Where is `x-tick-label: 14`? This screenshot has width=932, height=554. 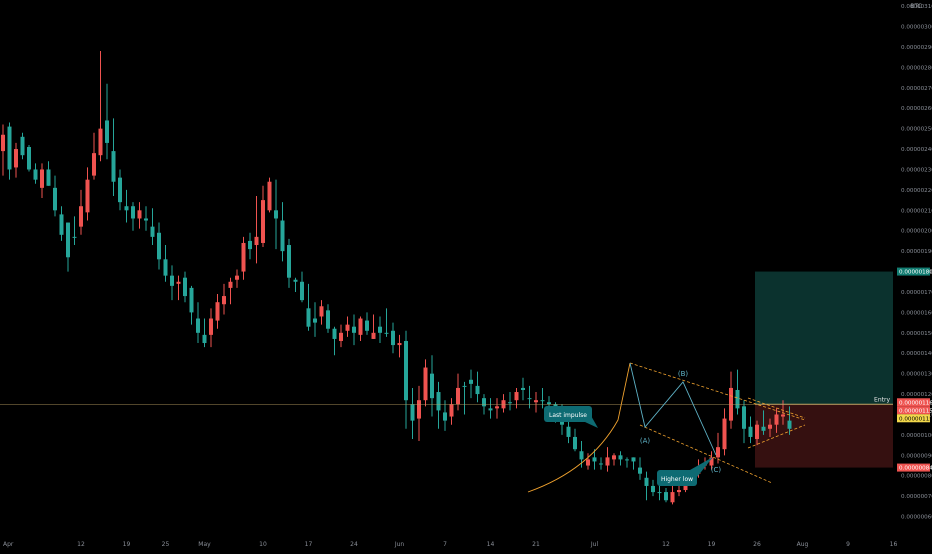 x-tick-label: 14 is located at coordinates (491, 544).